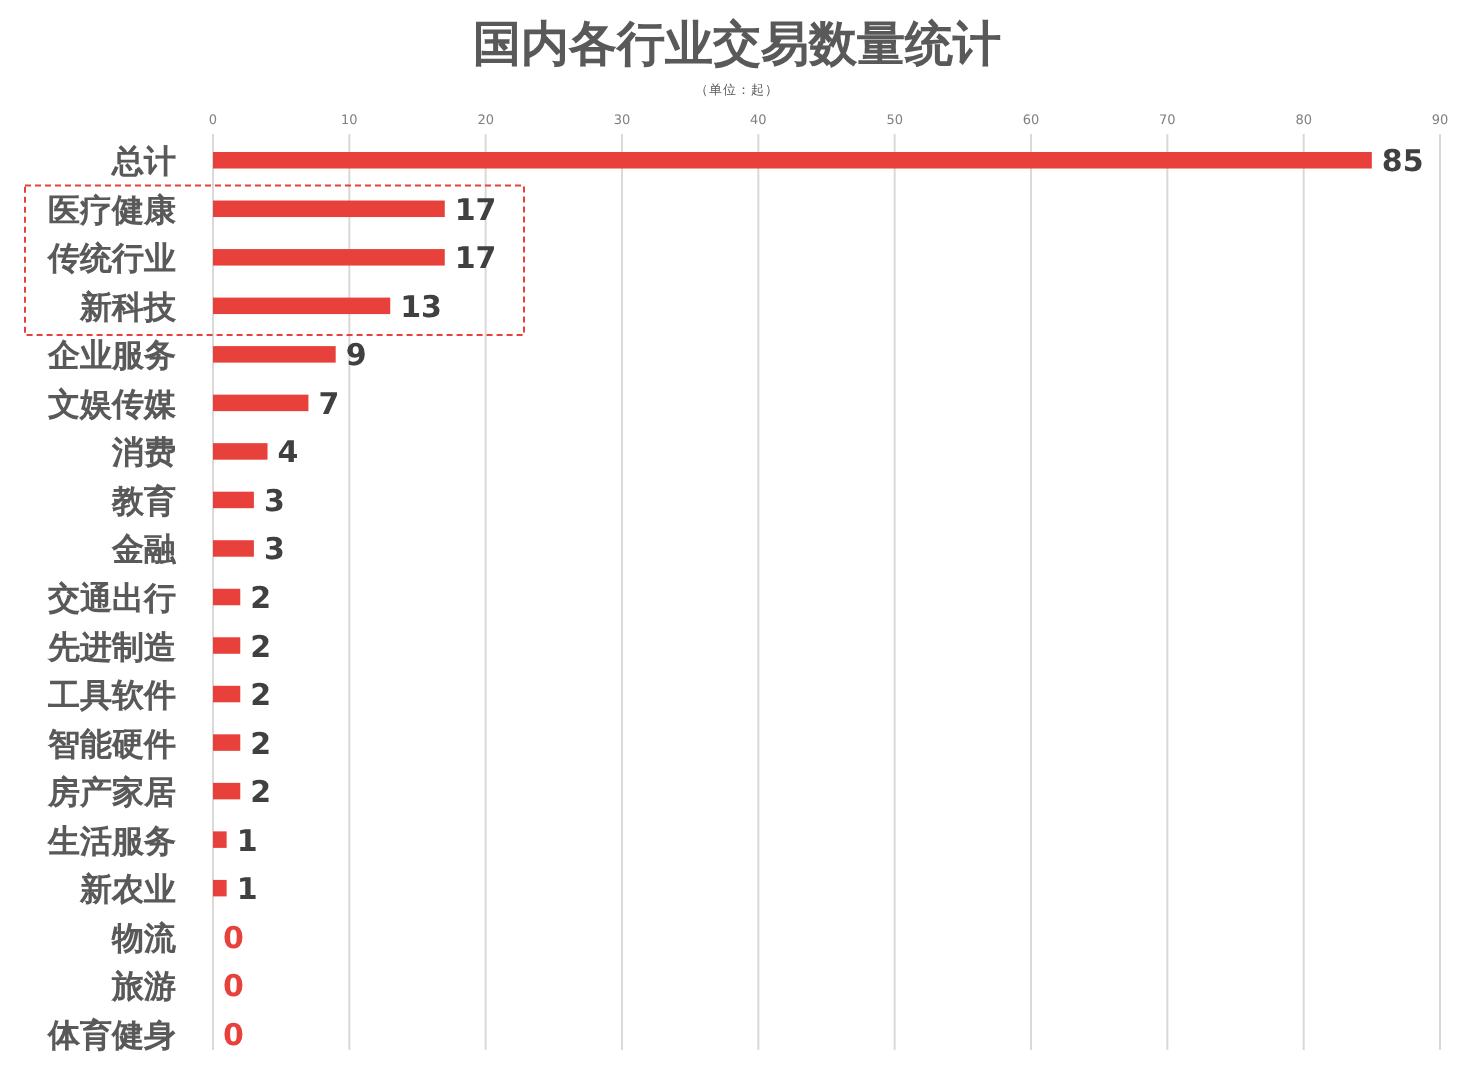  I want to click on y-tick-label: 交通出行, so click(111, 598).